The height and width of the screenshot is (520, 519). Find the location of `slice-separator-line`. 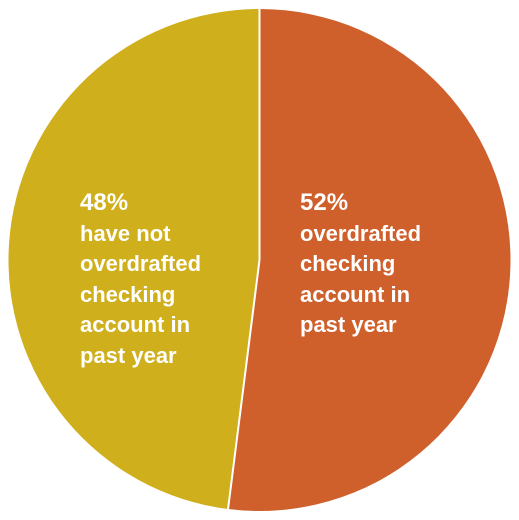

slice-separator-line is located at coordinates (244, 384).